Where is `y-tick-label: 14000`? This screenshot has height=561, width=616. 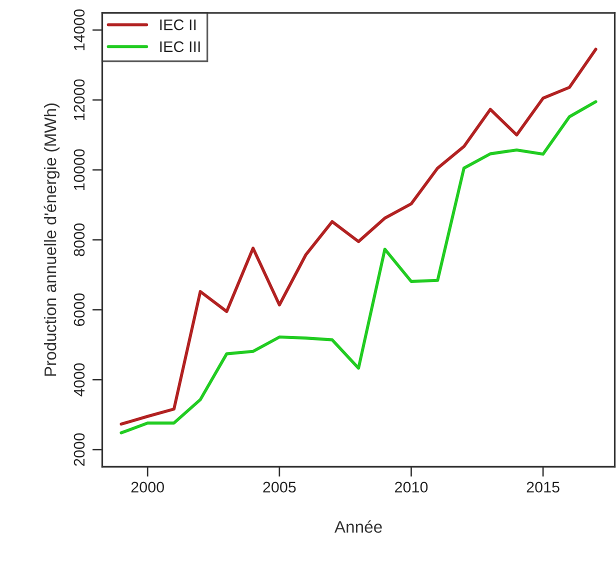 y-tick-label: 14000 is located at coordinates (79, 29).